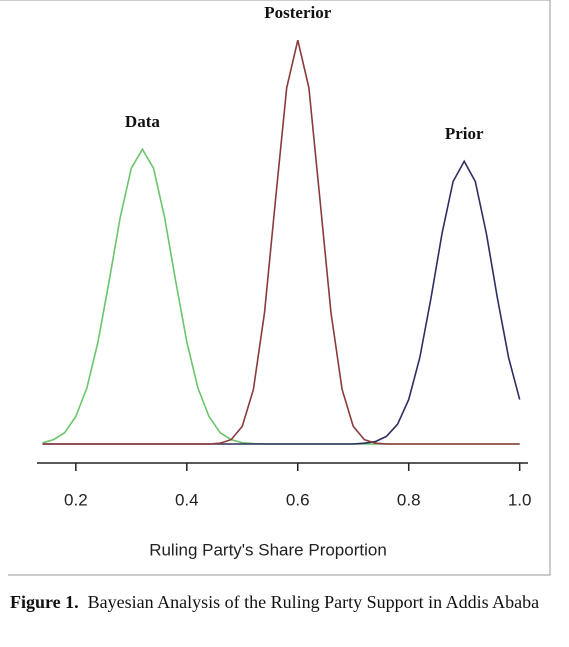 The width and height of the screenshot is (569, 647). I want to click on caption-label: Figure 1., so click(44, 602).